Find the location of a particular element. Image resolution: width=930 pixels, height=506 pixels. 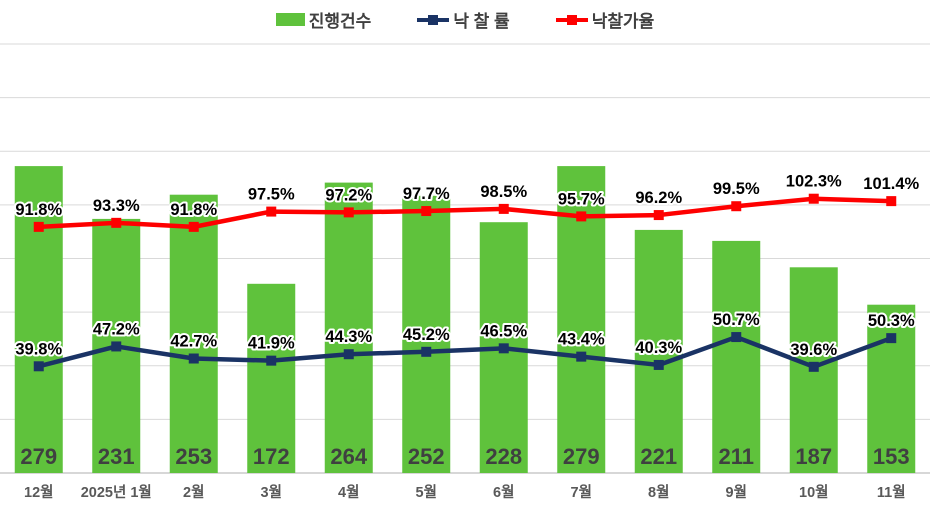

line-value-label: 39.6% is located at coordinates (813, 350).